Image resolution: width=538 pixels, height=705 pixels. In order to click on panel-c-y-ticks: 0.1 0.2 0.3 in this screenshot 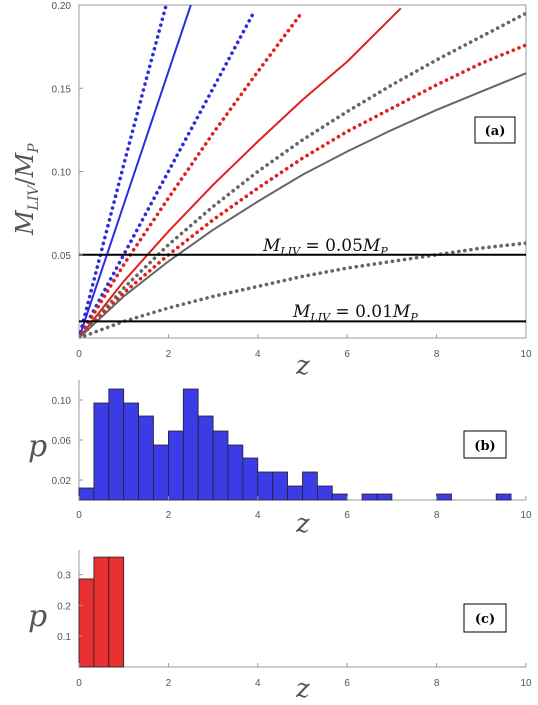, I will do `click(70, 607)`.